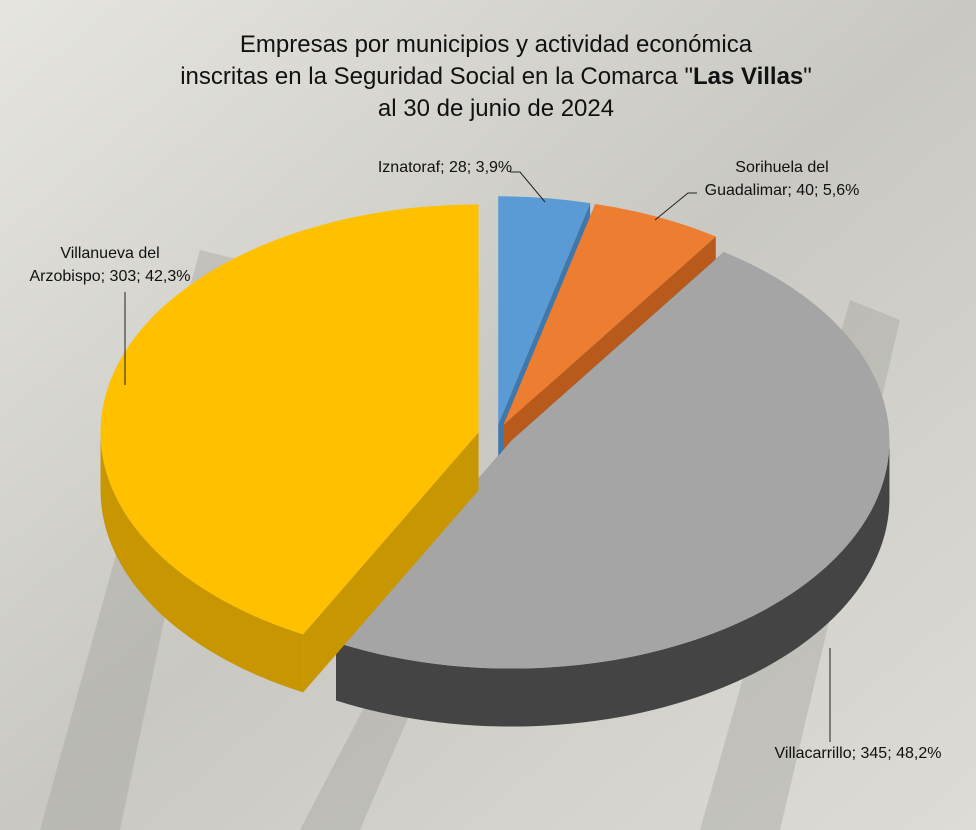 This screenshot has height=830, width=976. Describe the element at coordinates (858, 753) in the screenshot. I see `data-label: Villacarrillo; 345; 48,2%` at that location.